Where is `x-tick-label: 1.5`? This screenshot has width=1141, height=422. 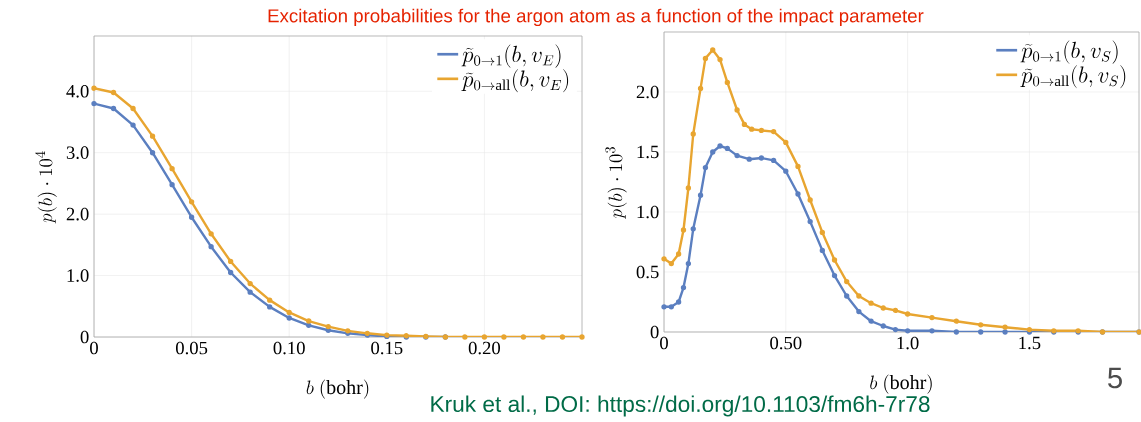 x-tick-label: 1.5 is located at coordinates (1030, 343).